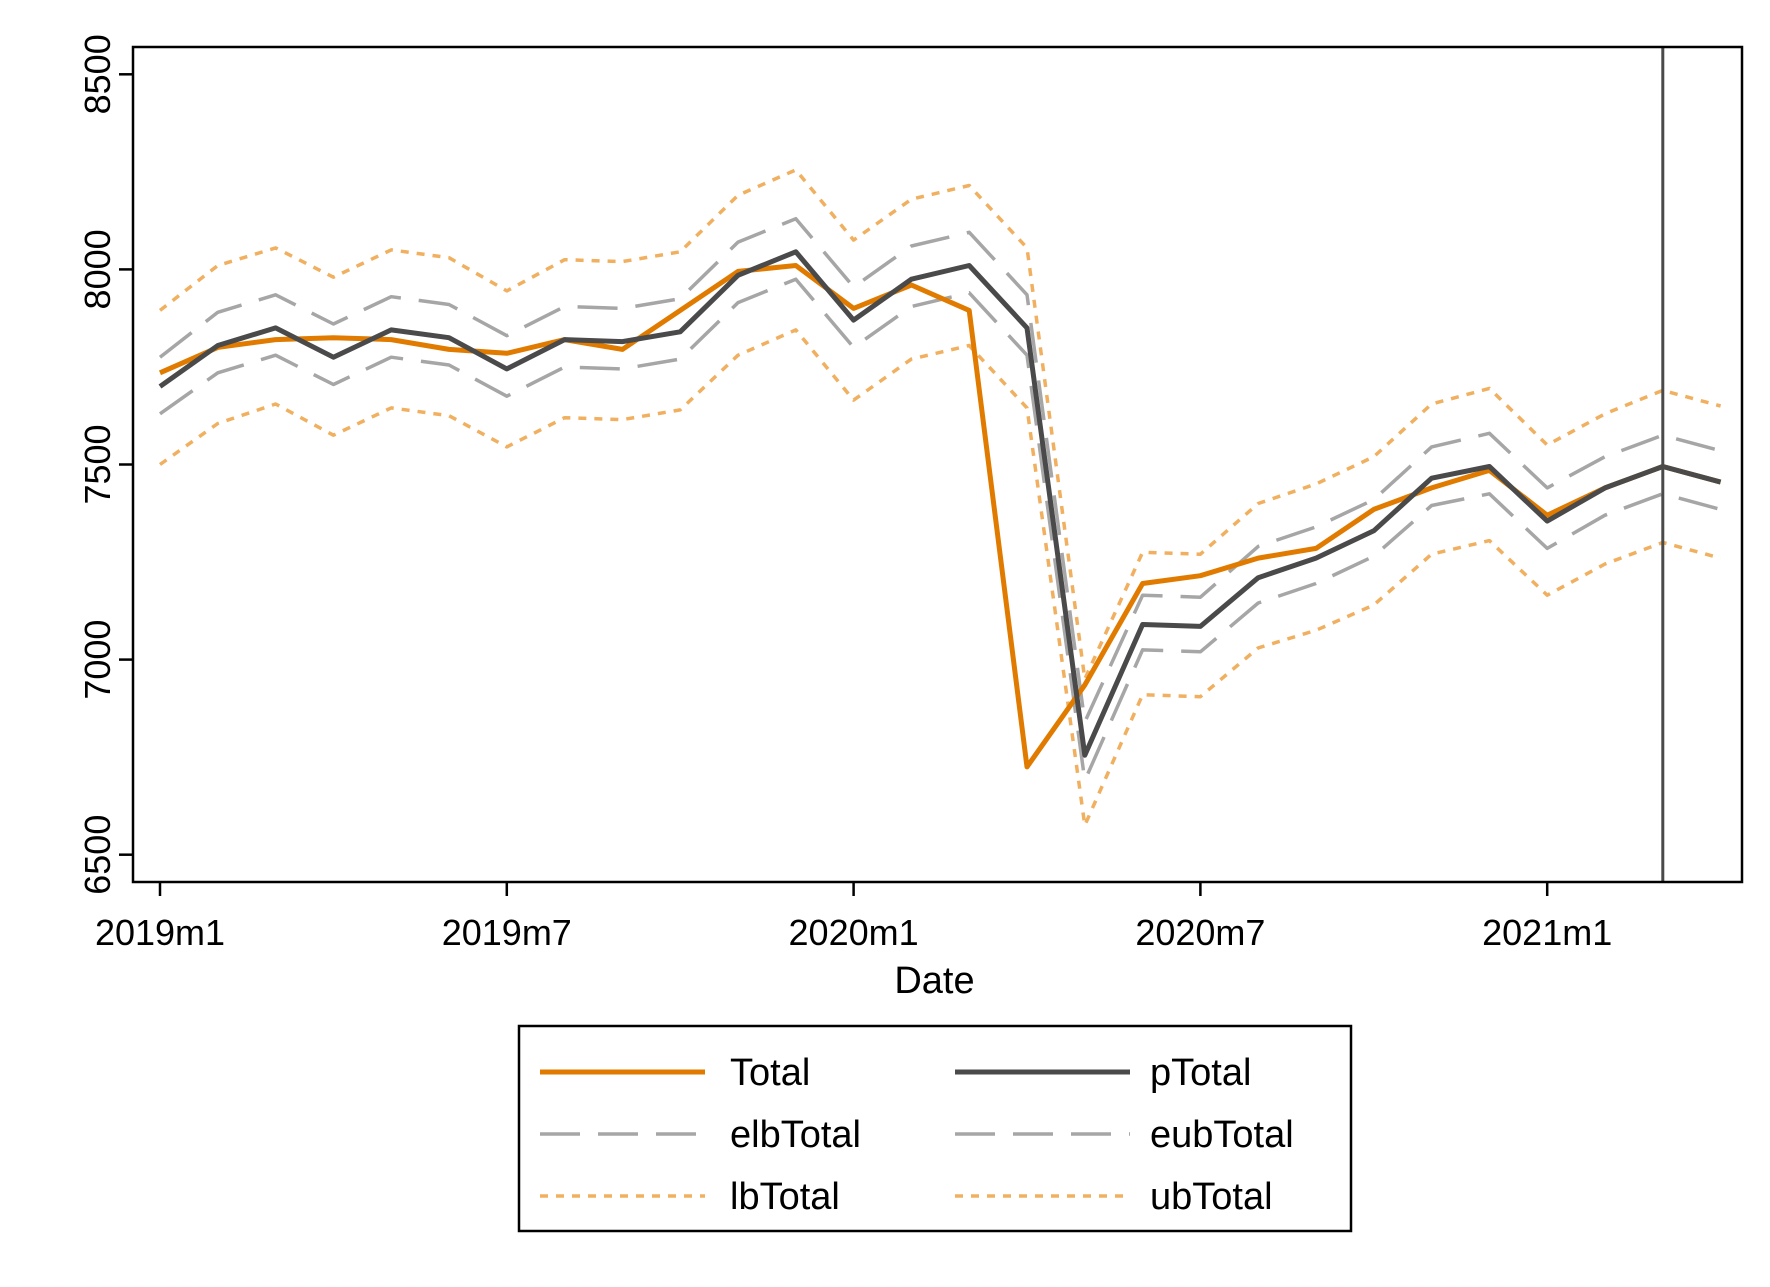 The width and height of the screenshot is (1770, 1287). What do you see at coordinates (97, 855) in the screenshot?
I see `y-tick-label: 6500` at bounding box center [97, 855].